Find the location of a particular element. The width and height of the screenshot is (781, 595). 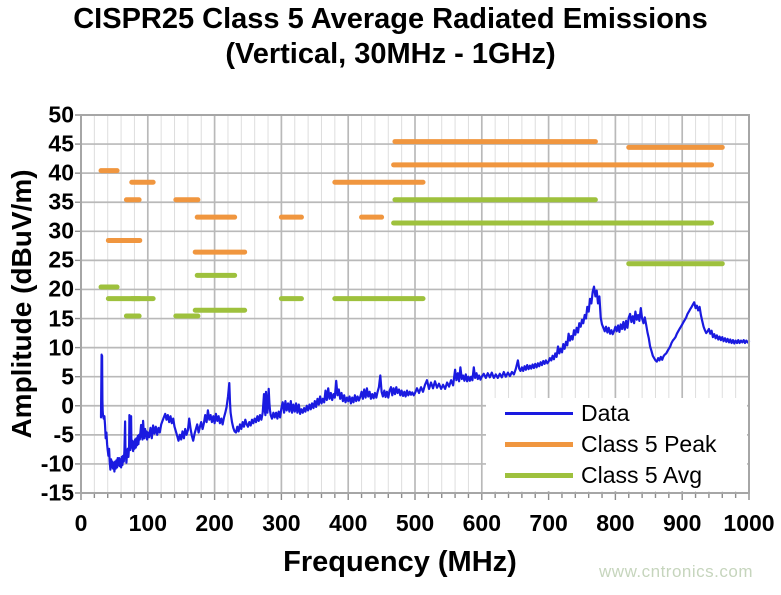

y-axis-title: Amplitude (dBuV/m) is located at coordinates (21, 304).